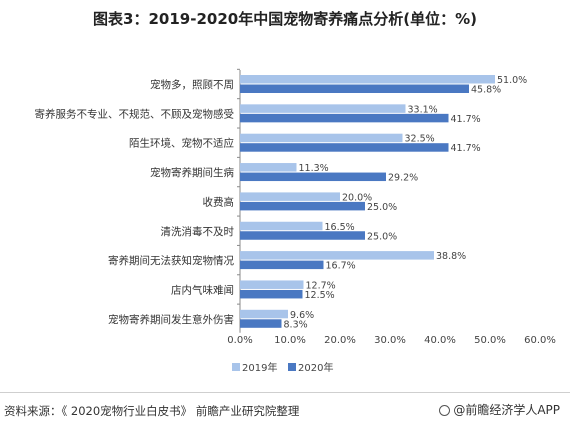  I want to click on legend-swatch-2020, so click(292, 367).